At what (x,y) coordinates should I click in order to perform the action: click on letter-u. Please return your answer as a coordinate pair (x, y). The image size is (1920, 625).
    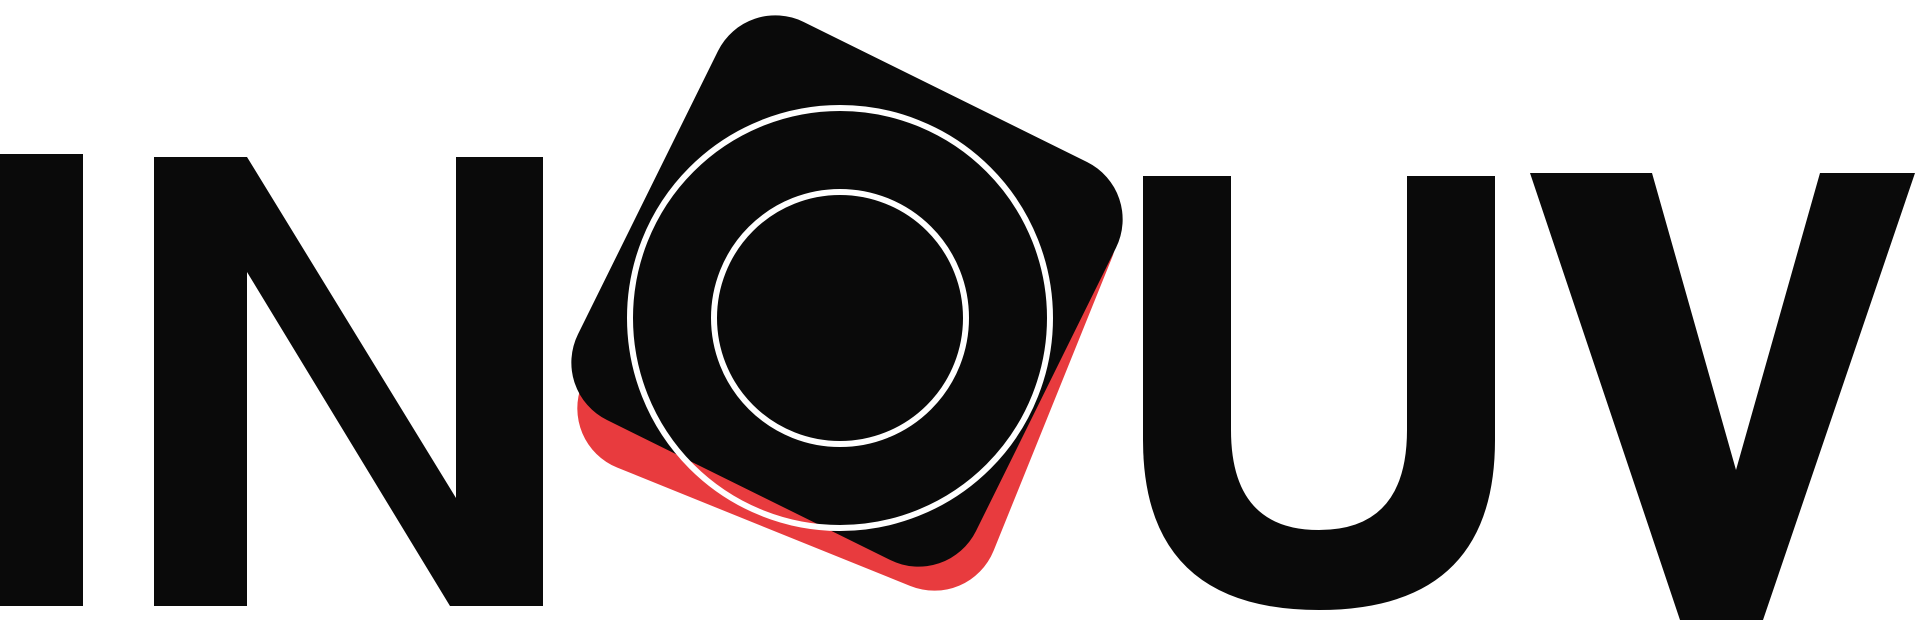
    Looking at the image, I should click on (1319, 393).